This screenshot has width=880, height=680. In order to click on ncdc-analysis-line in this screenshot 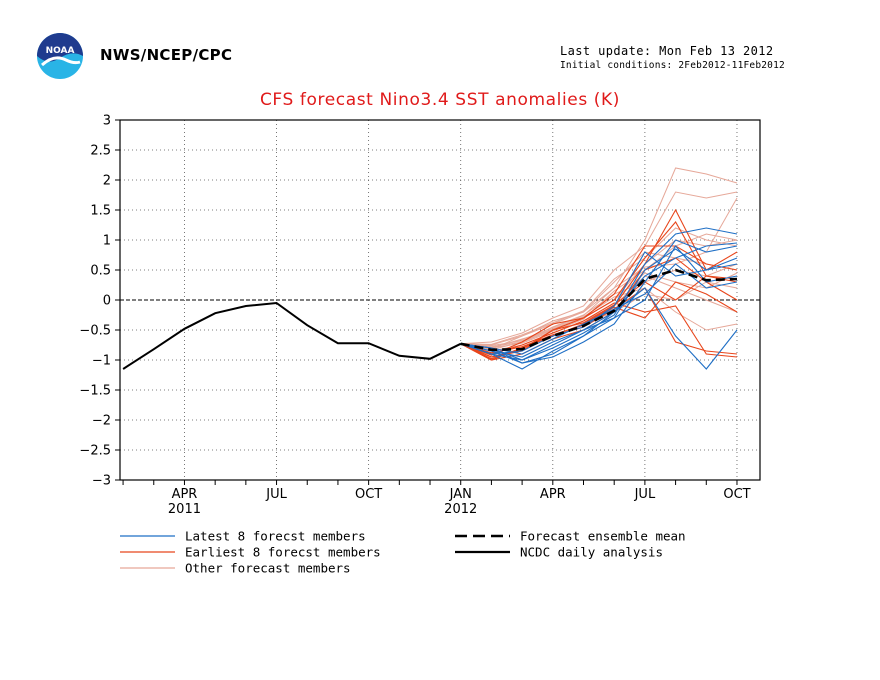, I will do `click(292, 335)`.